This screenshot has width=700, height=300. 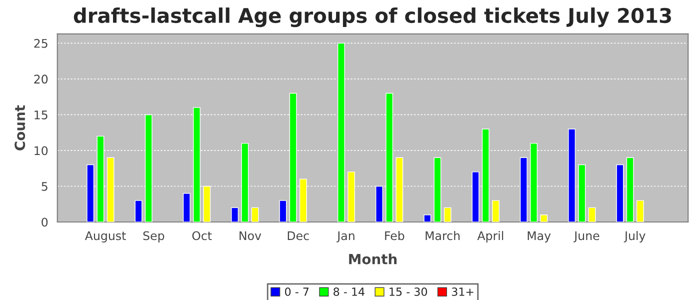 What do you see at coordinates (587, 236) in the screenshot?
I see `x-tick-label: June` at bounding box center [587, 236].